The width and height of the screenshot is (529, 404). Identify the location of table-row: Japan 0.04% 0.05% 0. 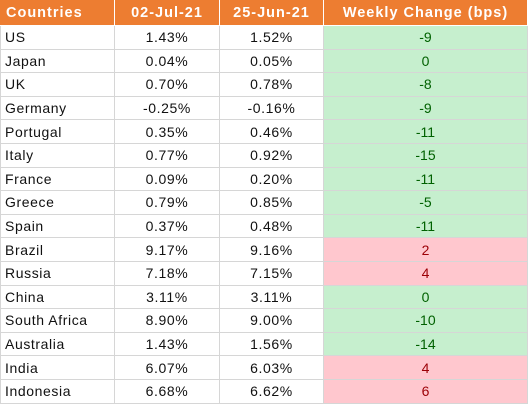
(264, 61).